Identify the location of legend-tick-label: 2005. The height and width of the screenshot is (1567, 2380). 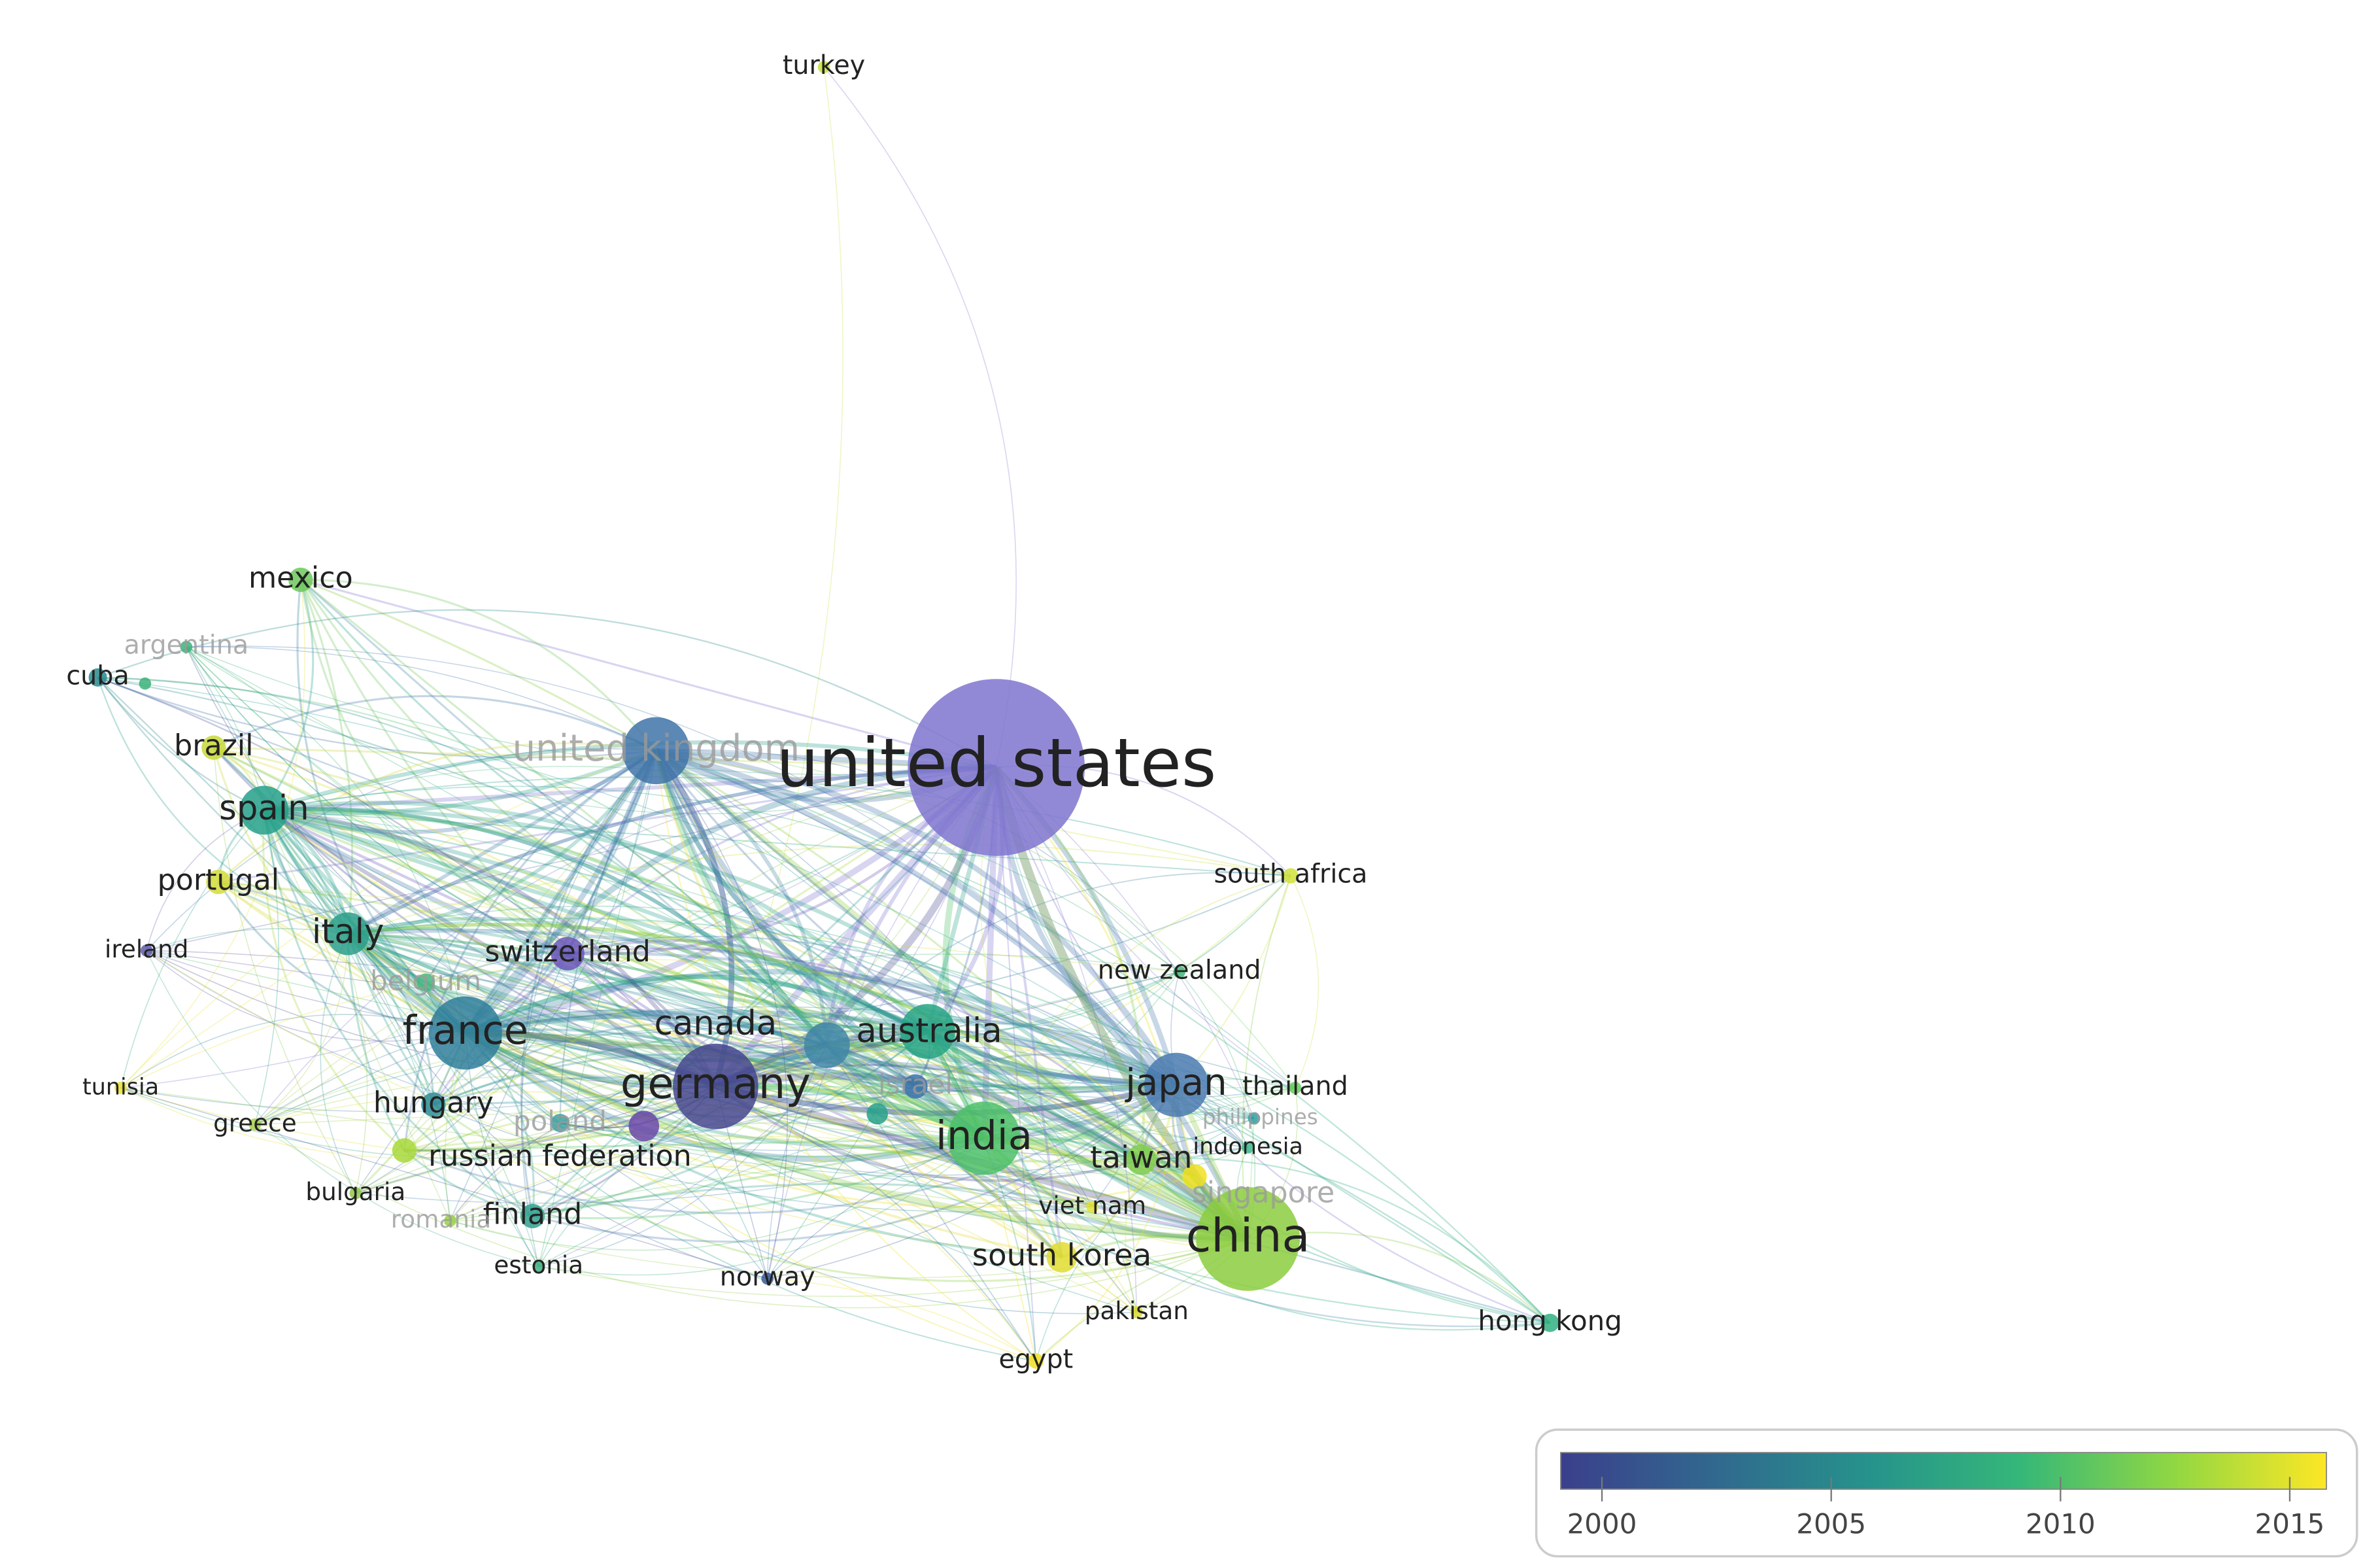
(1831, 1524).